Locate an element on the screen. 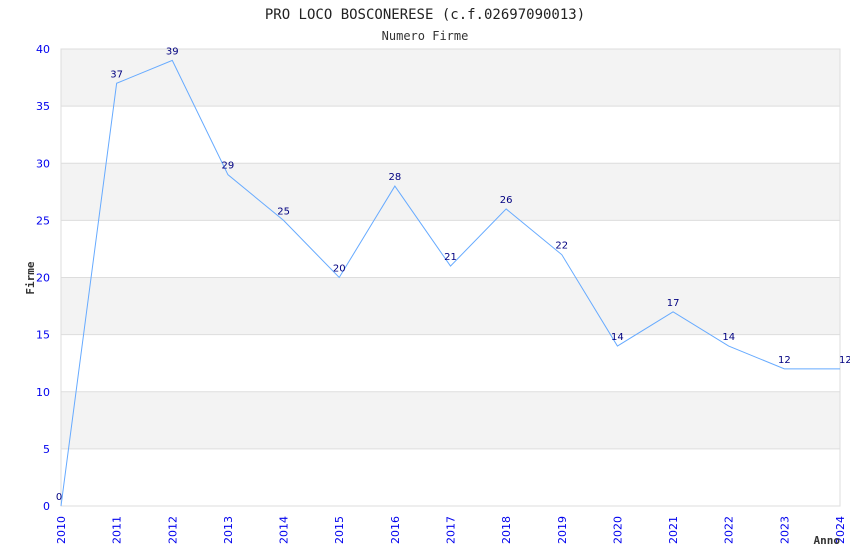 The width and height of the screenshot is (850, 550). x-tick-label: 2018 is located at coordinates (506, 530).